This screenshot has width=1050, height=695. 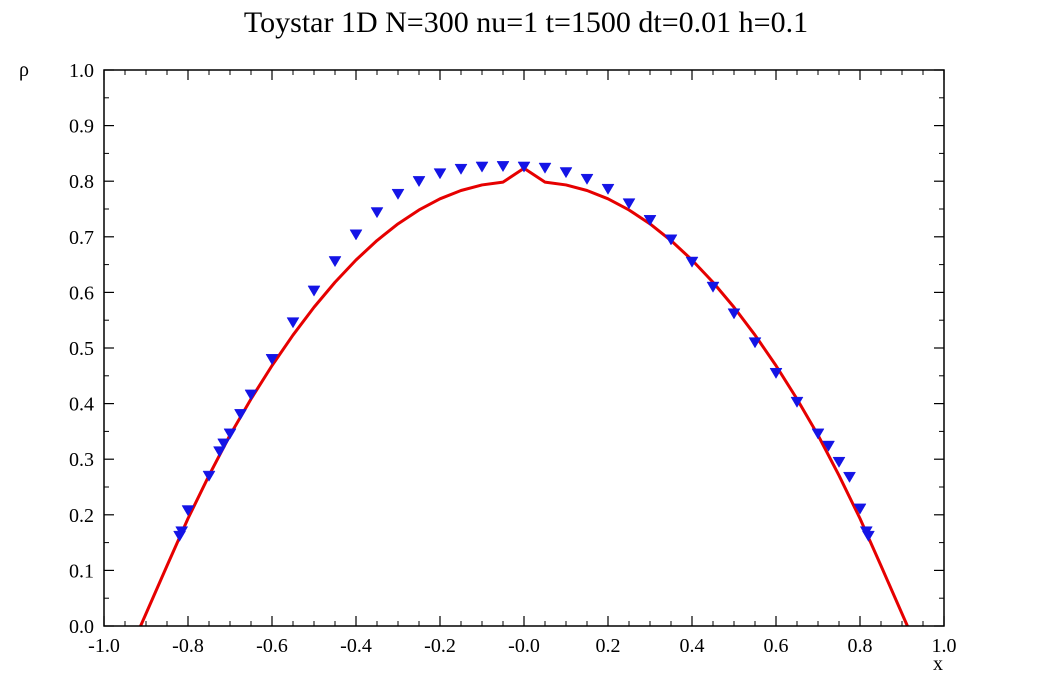 I want to click on y-tick-label-3: 0.3, so click(x=81, y=460).